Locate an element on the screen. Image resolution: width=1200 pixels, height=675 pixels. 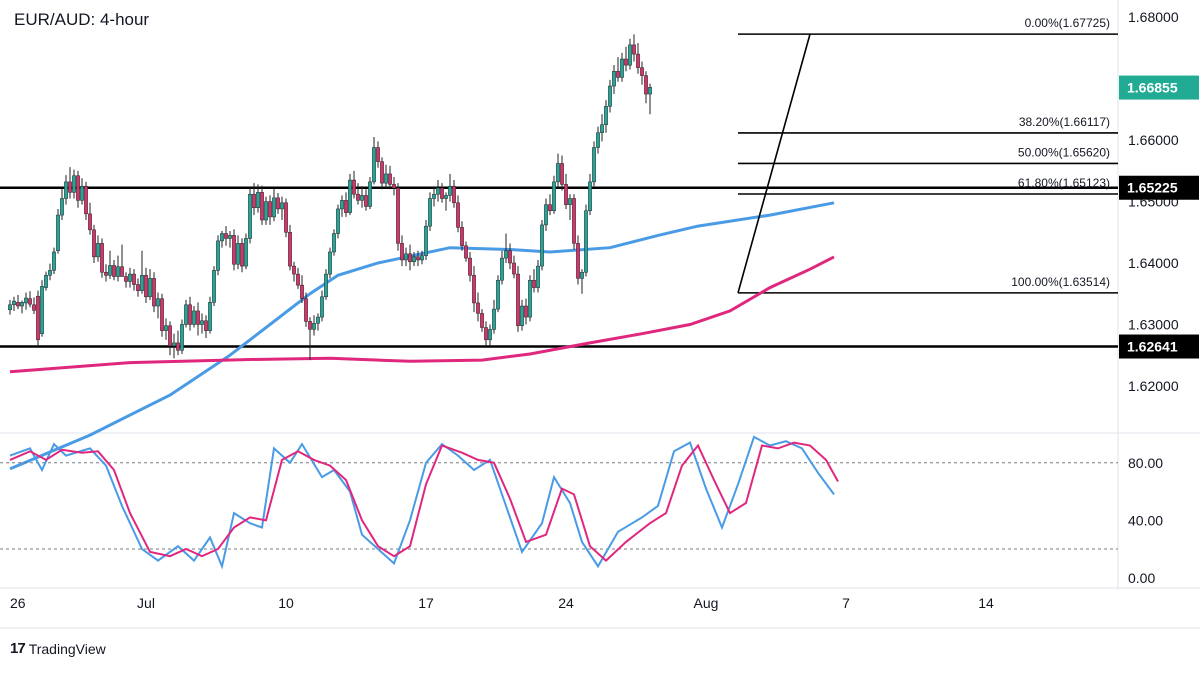
level-price-label: 1.65225 is located at coordinates (1152, 188).